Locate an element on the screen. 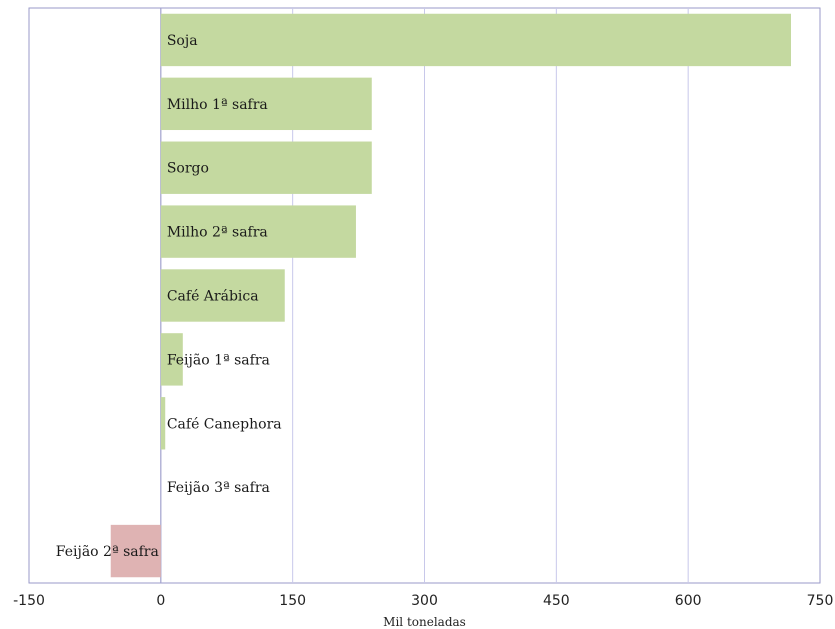  bar-label: Feijão 3ª safra is located at coordinates (218, 488).